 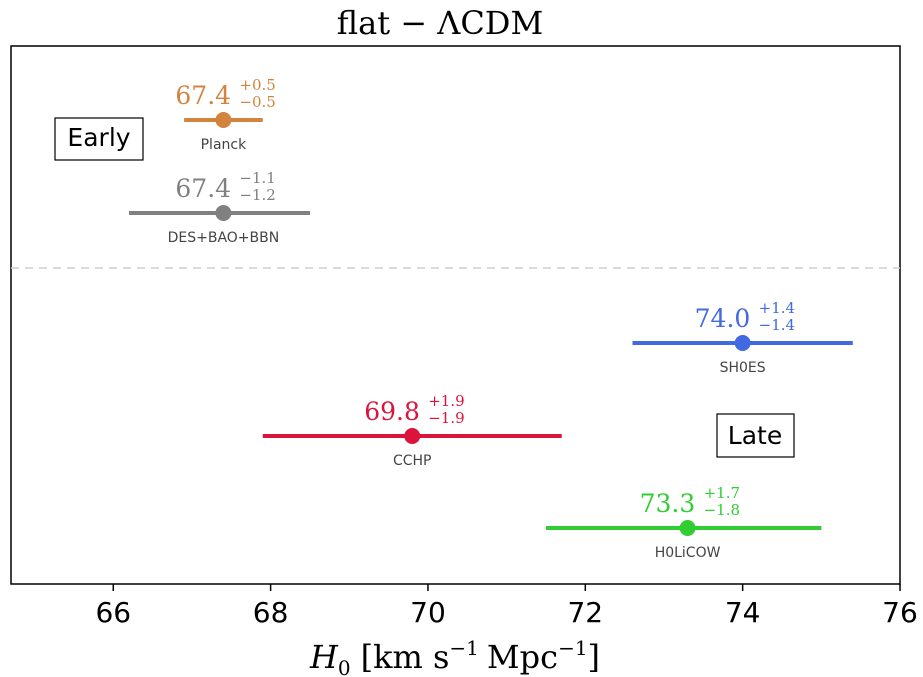 I want to click on x-tick-label: 66, so click(x=113, y=612).